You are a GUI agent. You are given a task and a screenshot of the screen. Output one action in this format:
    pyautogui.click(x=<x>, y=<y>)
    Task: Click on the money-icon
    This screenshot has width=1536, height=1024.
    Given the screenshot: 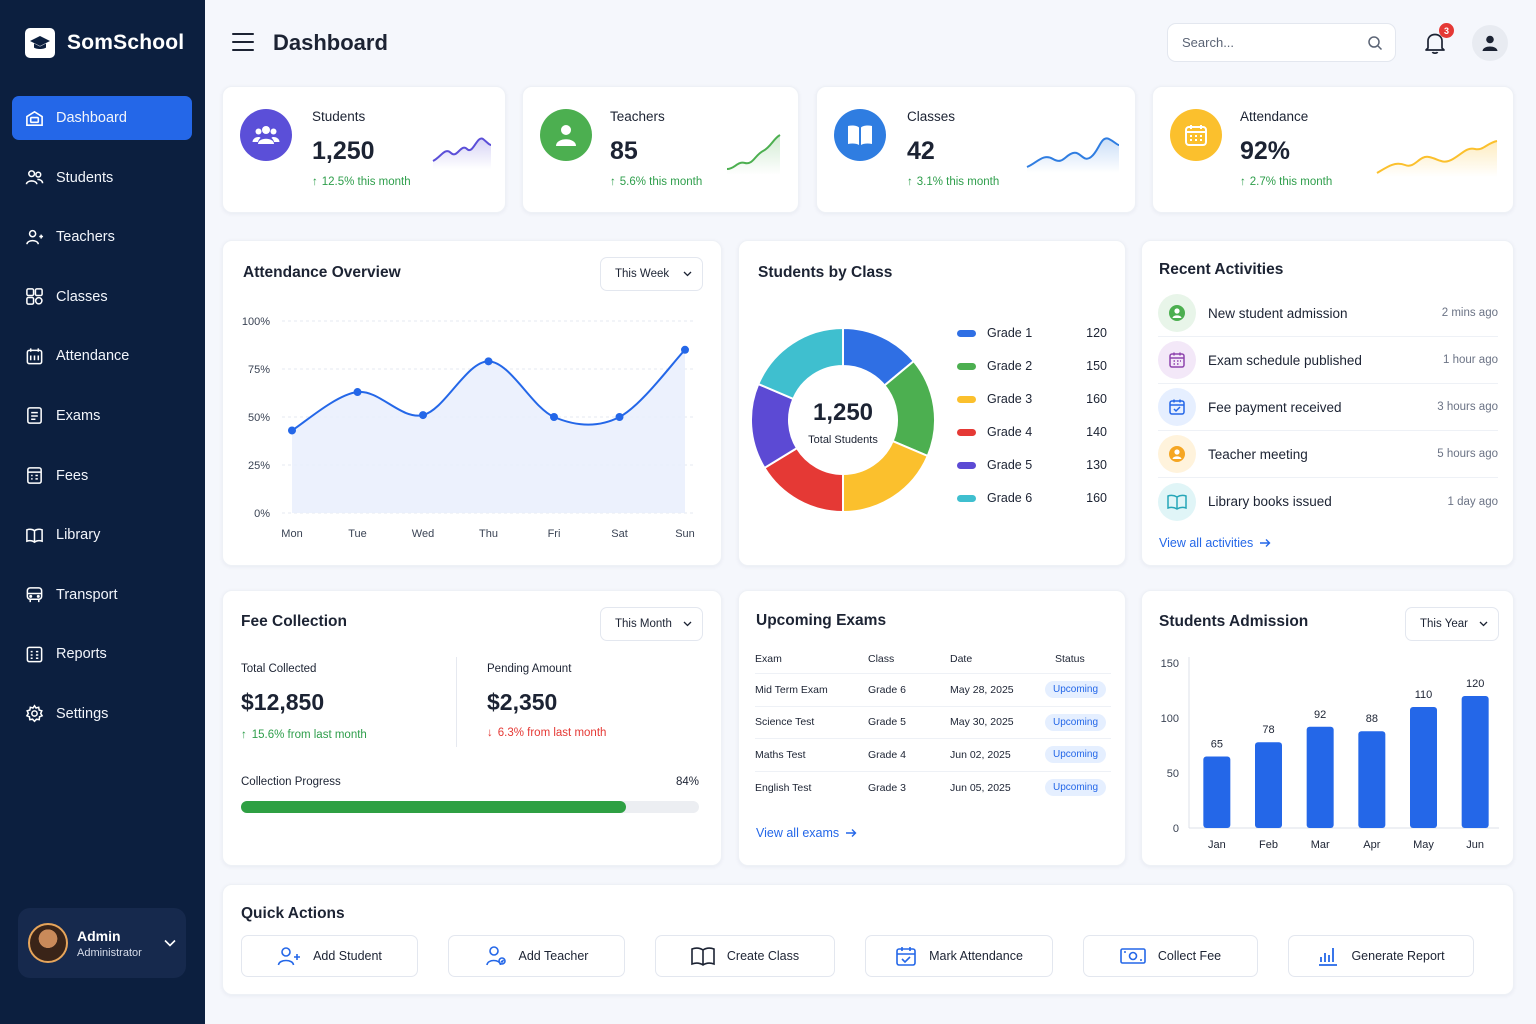 What is the action you would take?
    pyautogui.click(x=1133, y=956)
    